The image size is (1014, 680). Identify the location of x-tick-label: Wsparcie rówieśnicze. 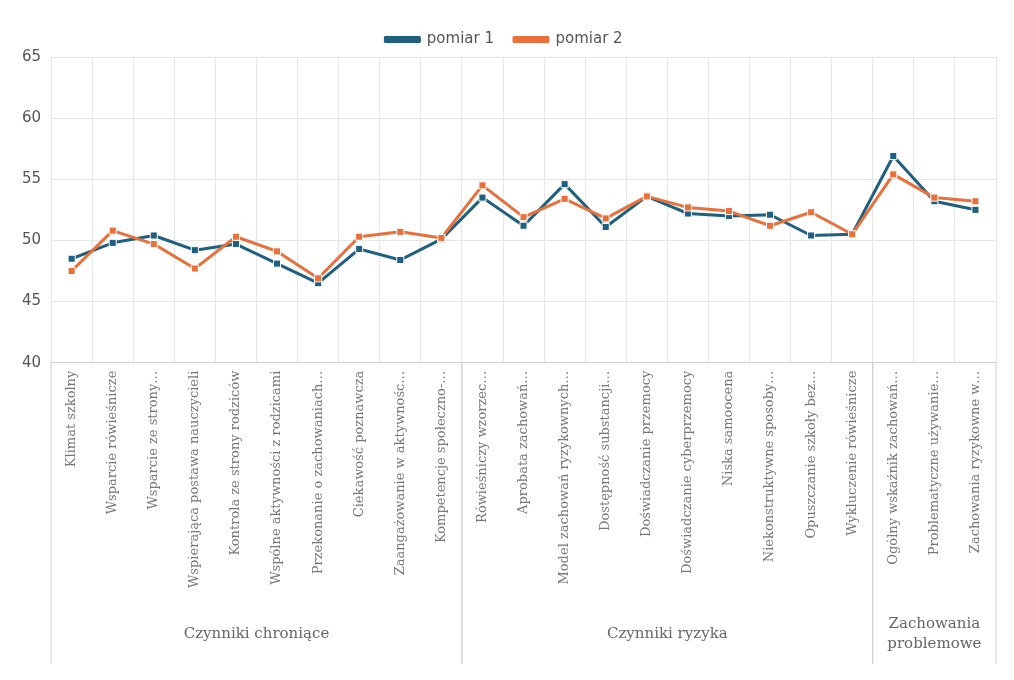
(112, 442).